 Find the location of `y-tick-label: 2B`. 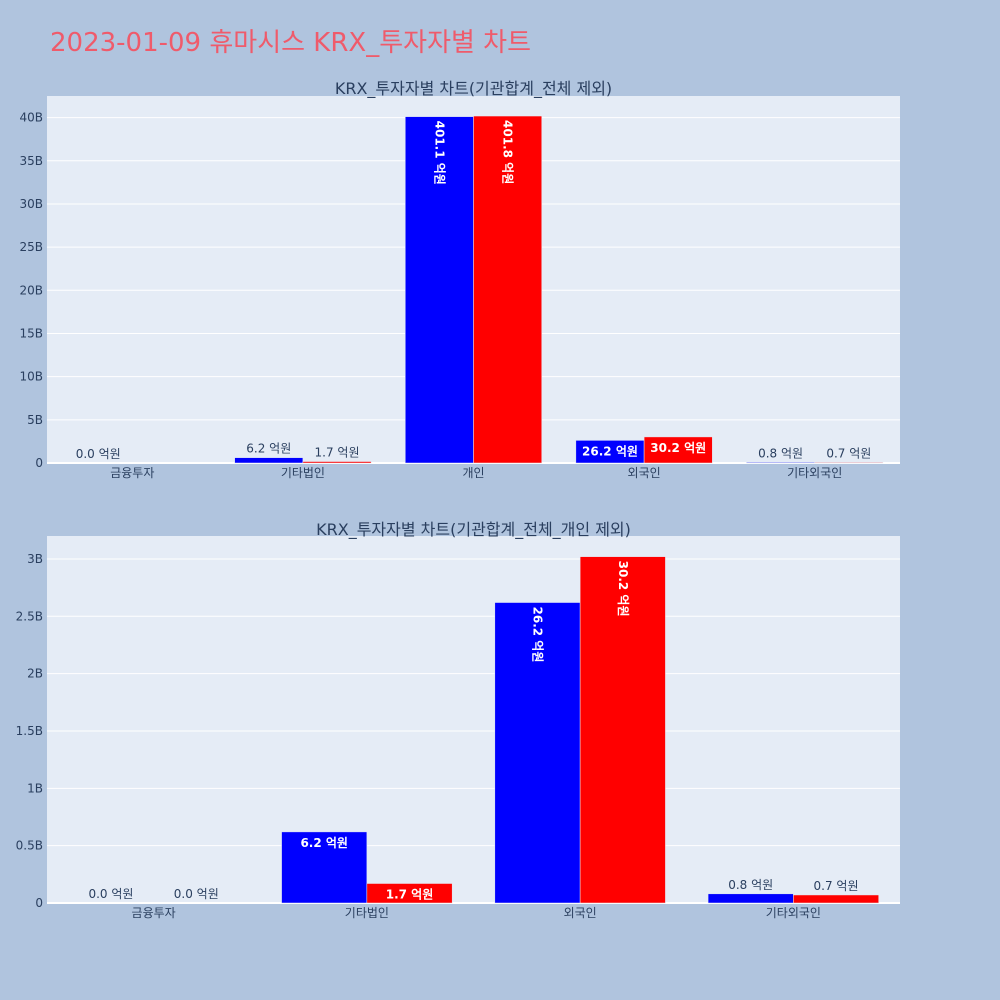

y-tick-label: 2B is located at coordinates (35, 674).